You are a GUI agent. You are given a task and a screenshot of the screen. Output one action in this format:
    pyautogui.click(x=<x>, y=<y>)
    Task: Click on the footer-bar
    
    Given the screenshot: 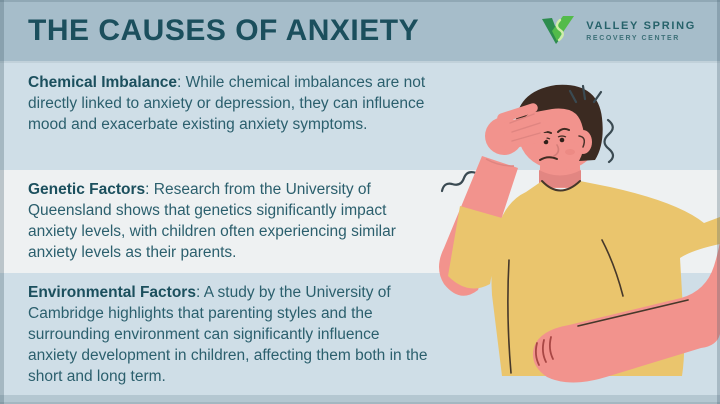 What is the action you would take?
    pyautogui.click(x=360, y=399)
    